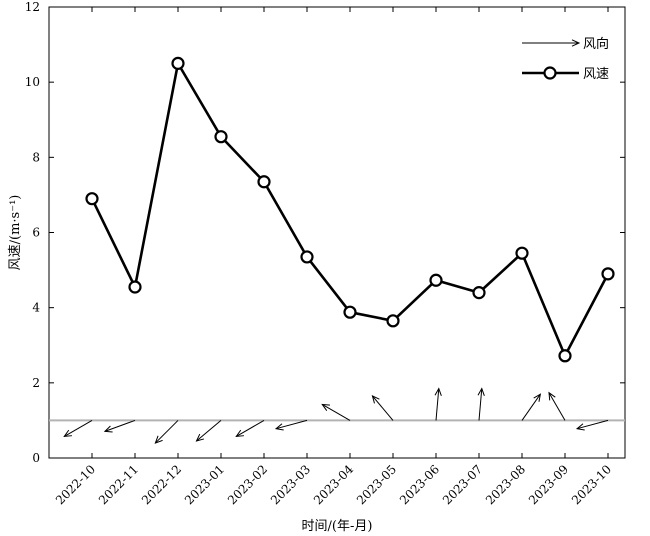  Describe the element at coordinates (15, 233) in the screenshot. I see `y-axis-label: 风速/(m·s⁻¹)` at that location.